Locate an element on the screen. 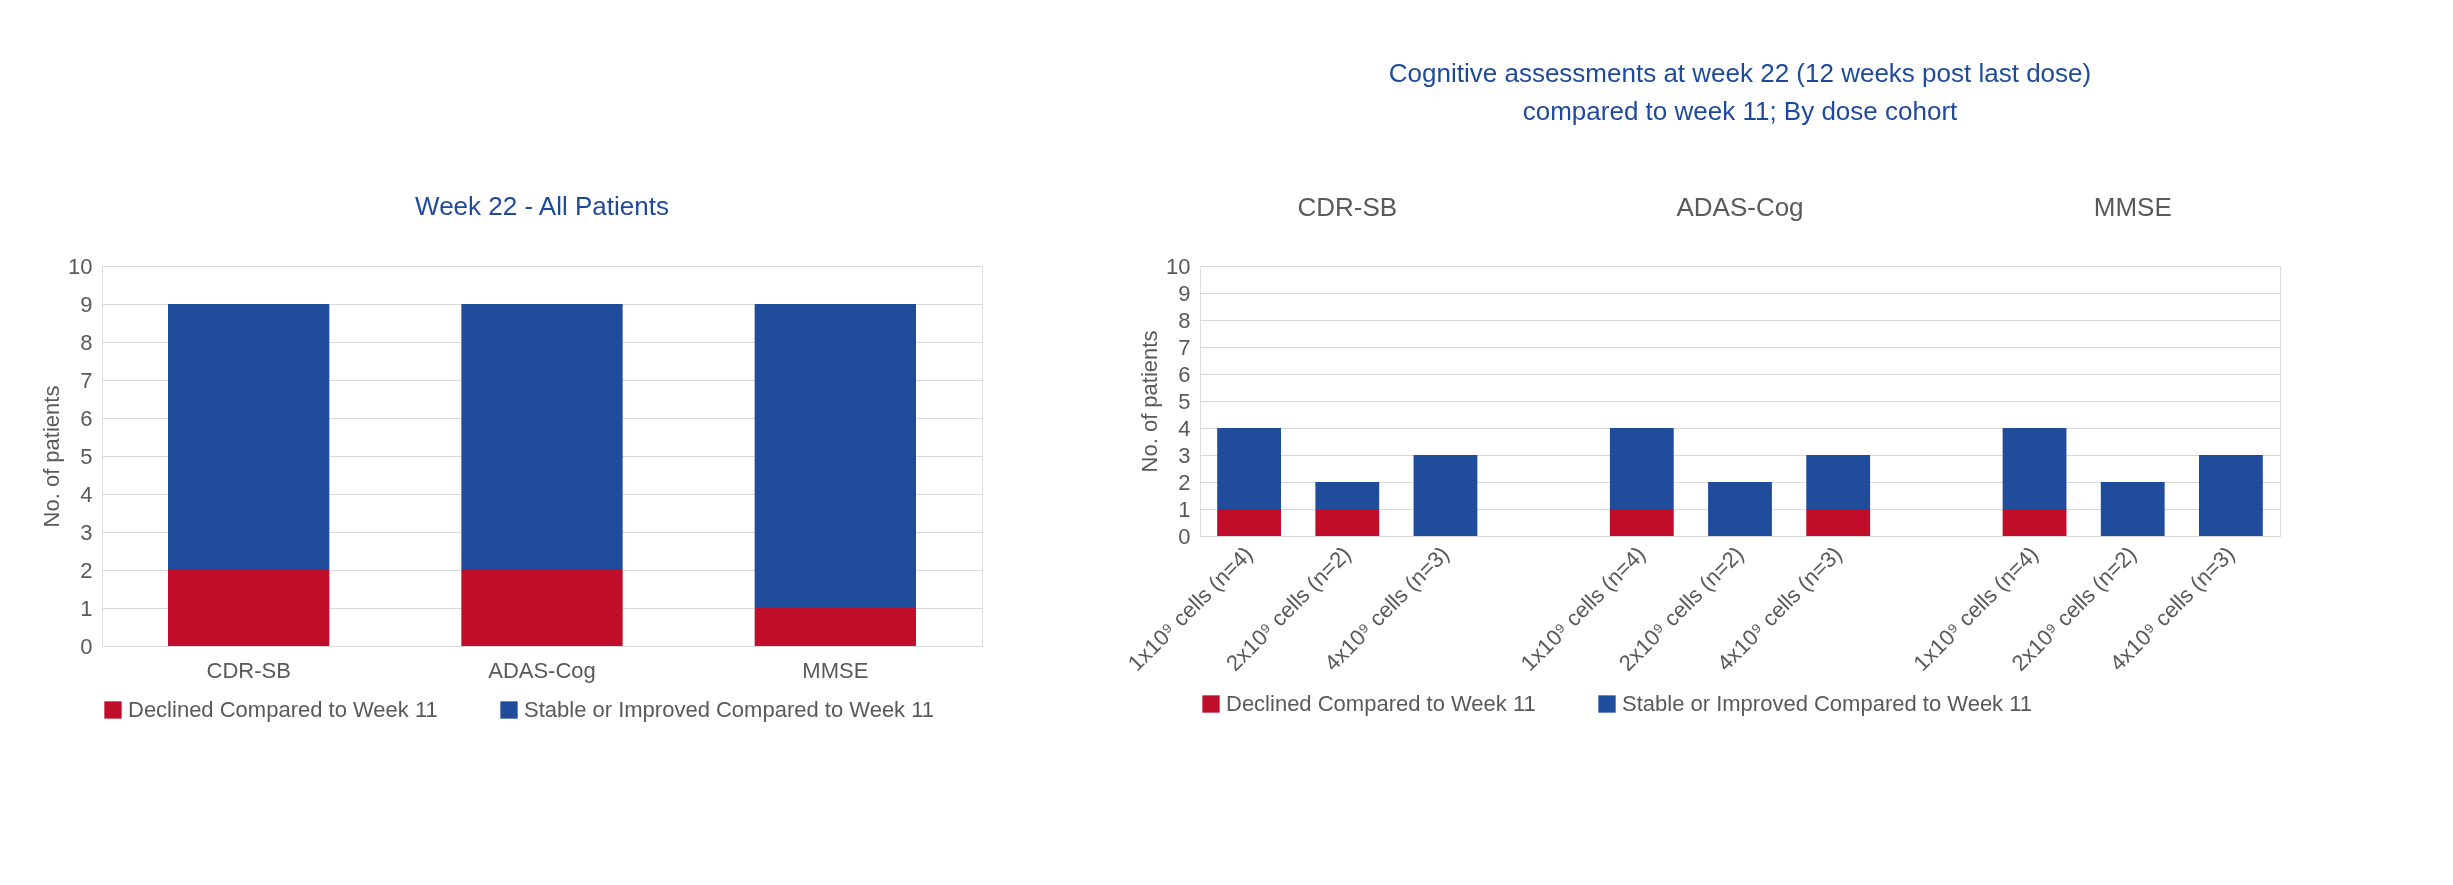 The height and width of the screenshot is (885, 2453). text: CDR-SB is located at coordinates (1347, 207).